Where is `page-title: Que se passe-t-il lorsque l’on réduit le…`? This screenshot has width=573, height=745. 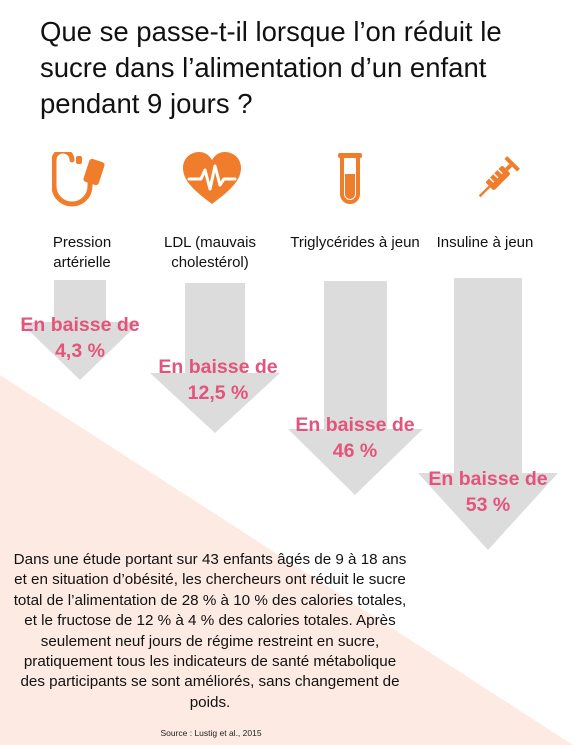
page-title: Que se passe-t-il lorsque l’on réduit le… is located at coordinates (271, 67).